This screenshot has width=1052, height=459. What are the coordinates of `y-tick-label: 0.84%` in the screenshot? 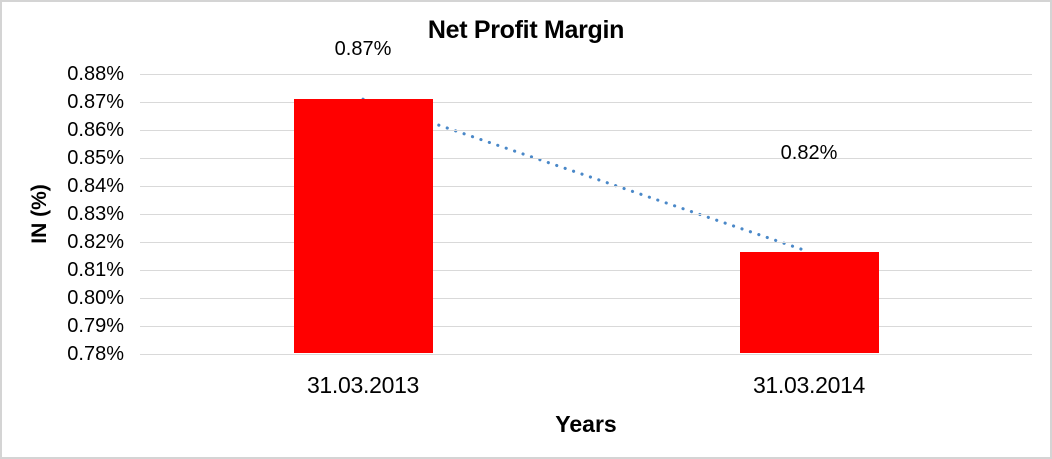 It's located at (95, 186).